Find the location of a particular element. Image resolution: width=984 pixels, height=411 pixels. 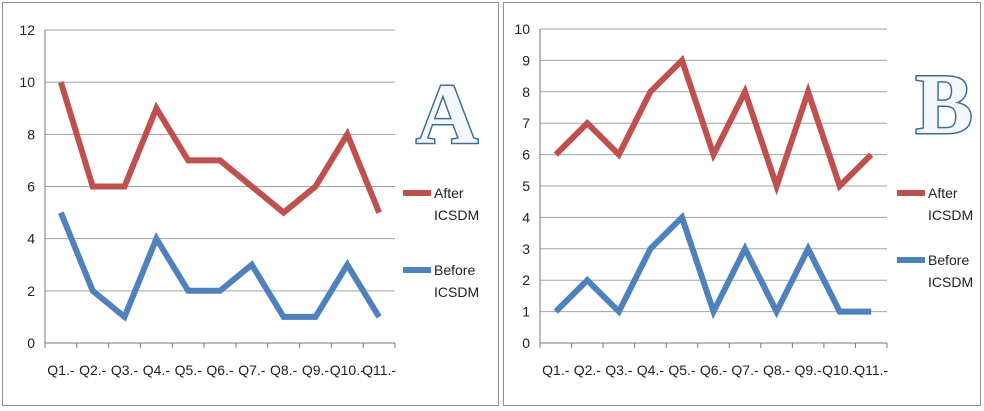

chart-b-x-tick-label: Q5.- is located at coordinates (682, 370).